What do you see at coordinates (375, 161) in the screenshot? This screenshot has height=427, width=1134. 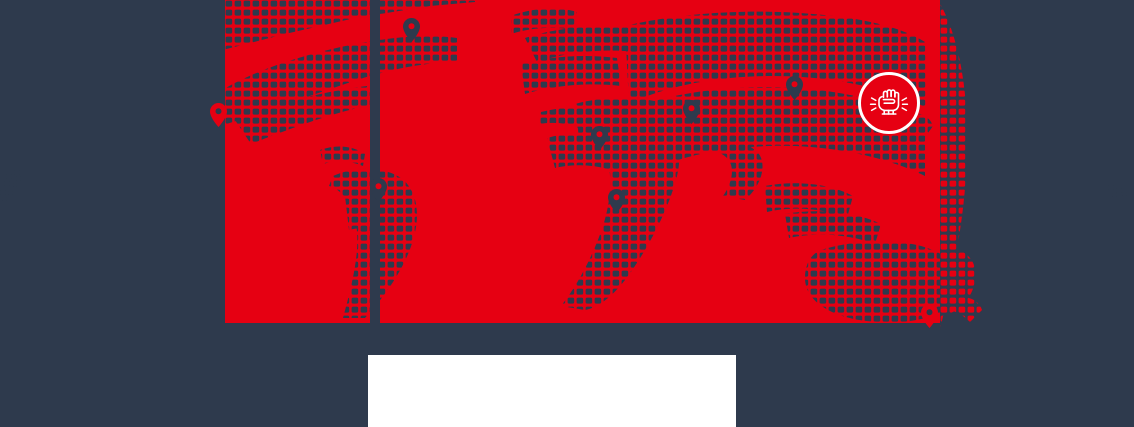 I see `map-seam-divider` at bounding box center [375, 161].